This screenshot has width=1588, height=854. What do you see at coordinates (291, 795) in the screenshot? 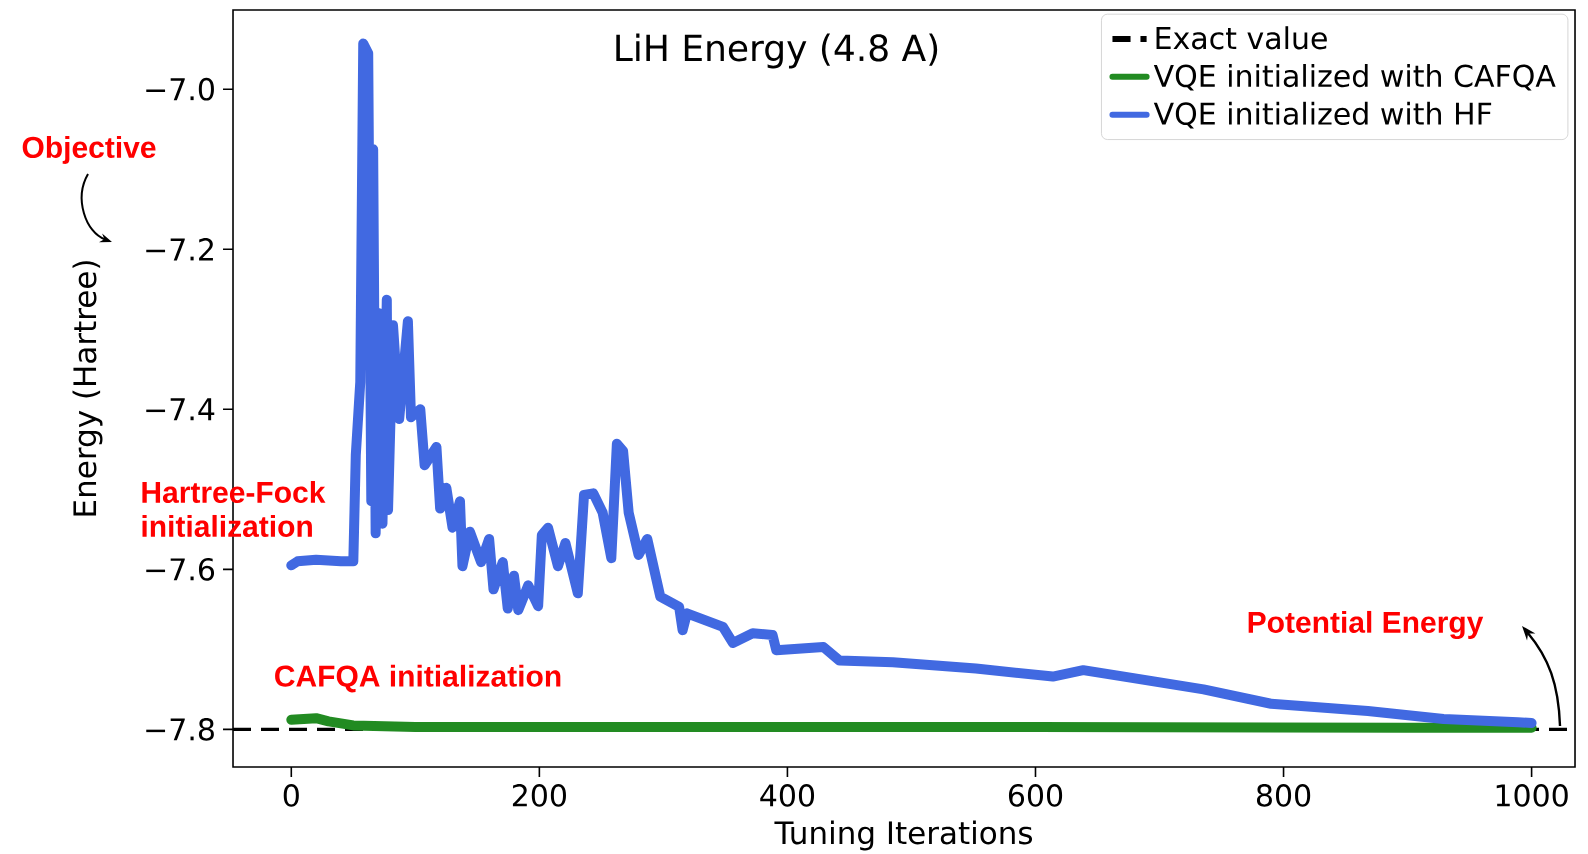
I see `x-tick-label: 0` at bounding box center [291, 795].